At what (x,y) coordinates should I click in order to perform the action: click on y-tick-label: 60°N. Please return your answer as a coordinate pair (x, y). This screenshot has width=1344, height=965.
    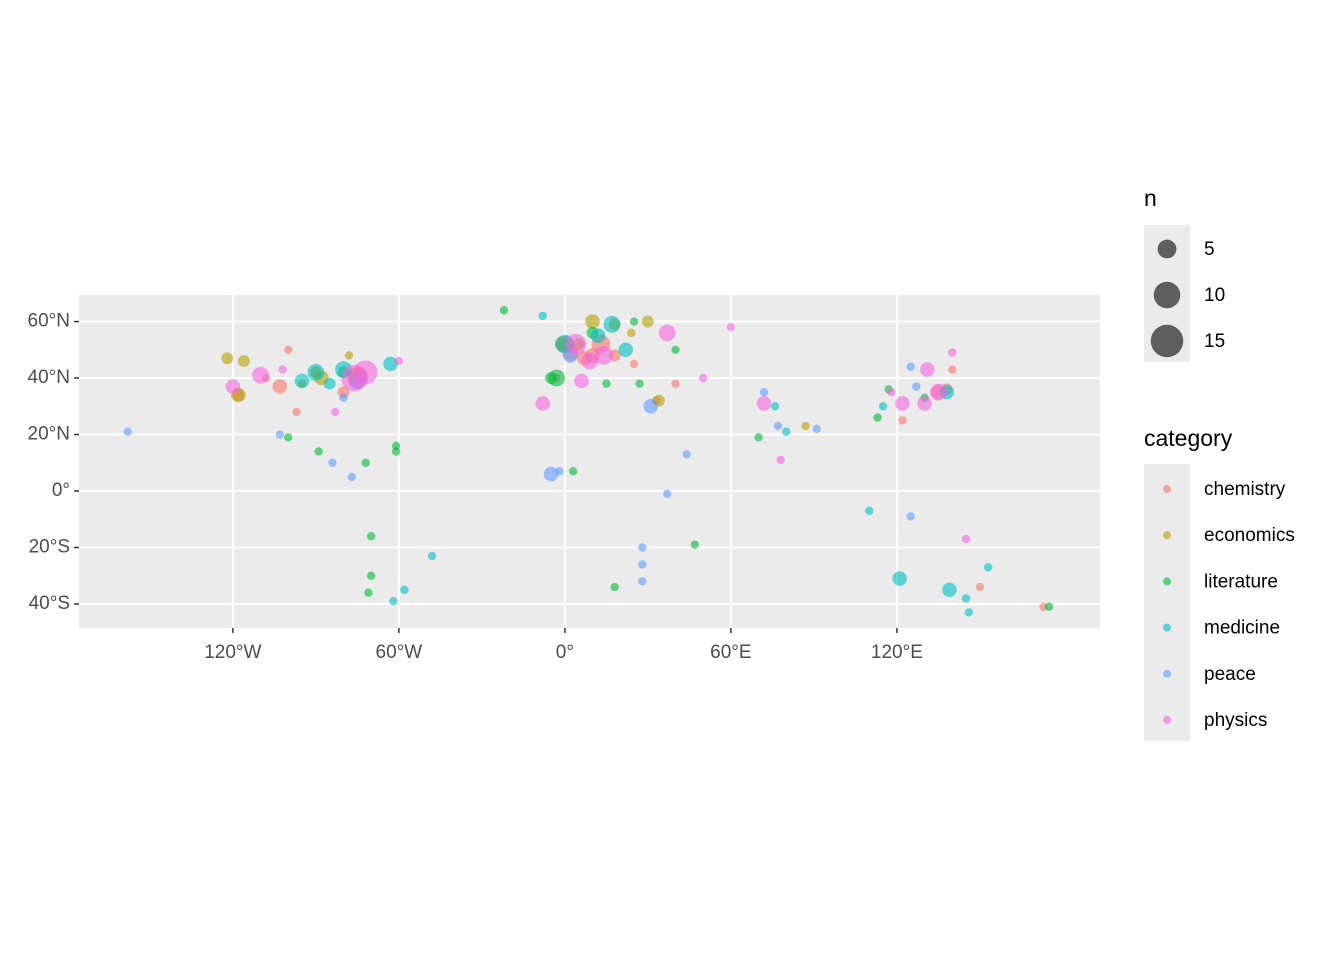
    Looking at the image, I should click on (49, 321).